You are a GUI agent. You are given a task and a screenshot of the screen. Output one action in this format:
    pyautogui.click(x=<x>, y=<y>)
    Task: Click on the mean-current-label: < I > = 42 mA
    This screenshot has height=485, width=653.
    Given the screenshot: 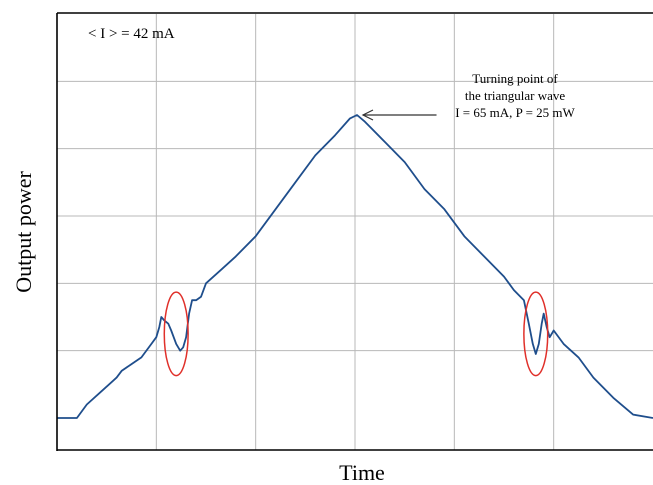 What is the action you would take?
    pyautogui.click(x=131, y=34)
    